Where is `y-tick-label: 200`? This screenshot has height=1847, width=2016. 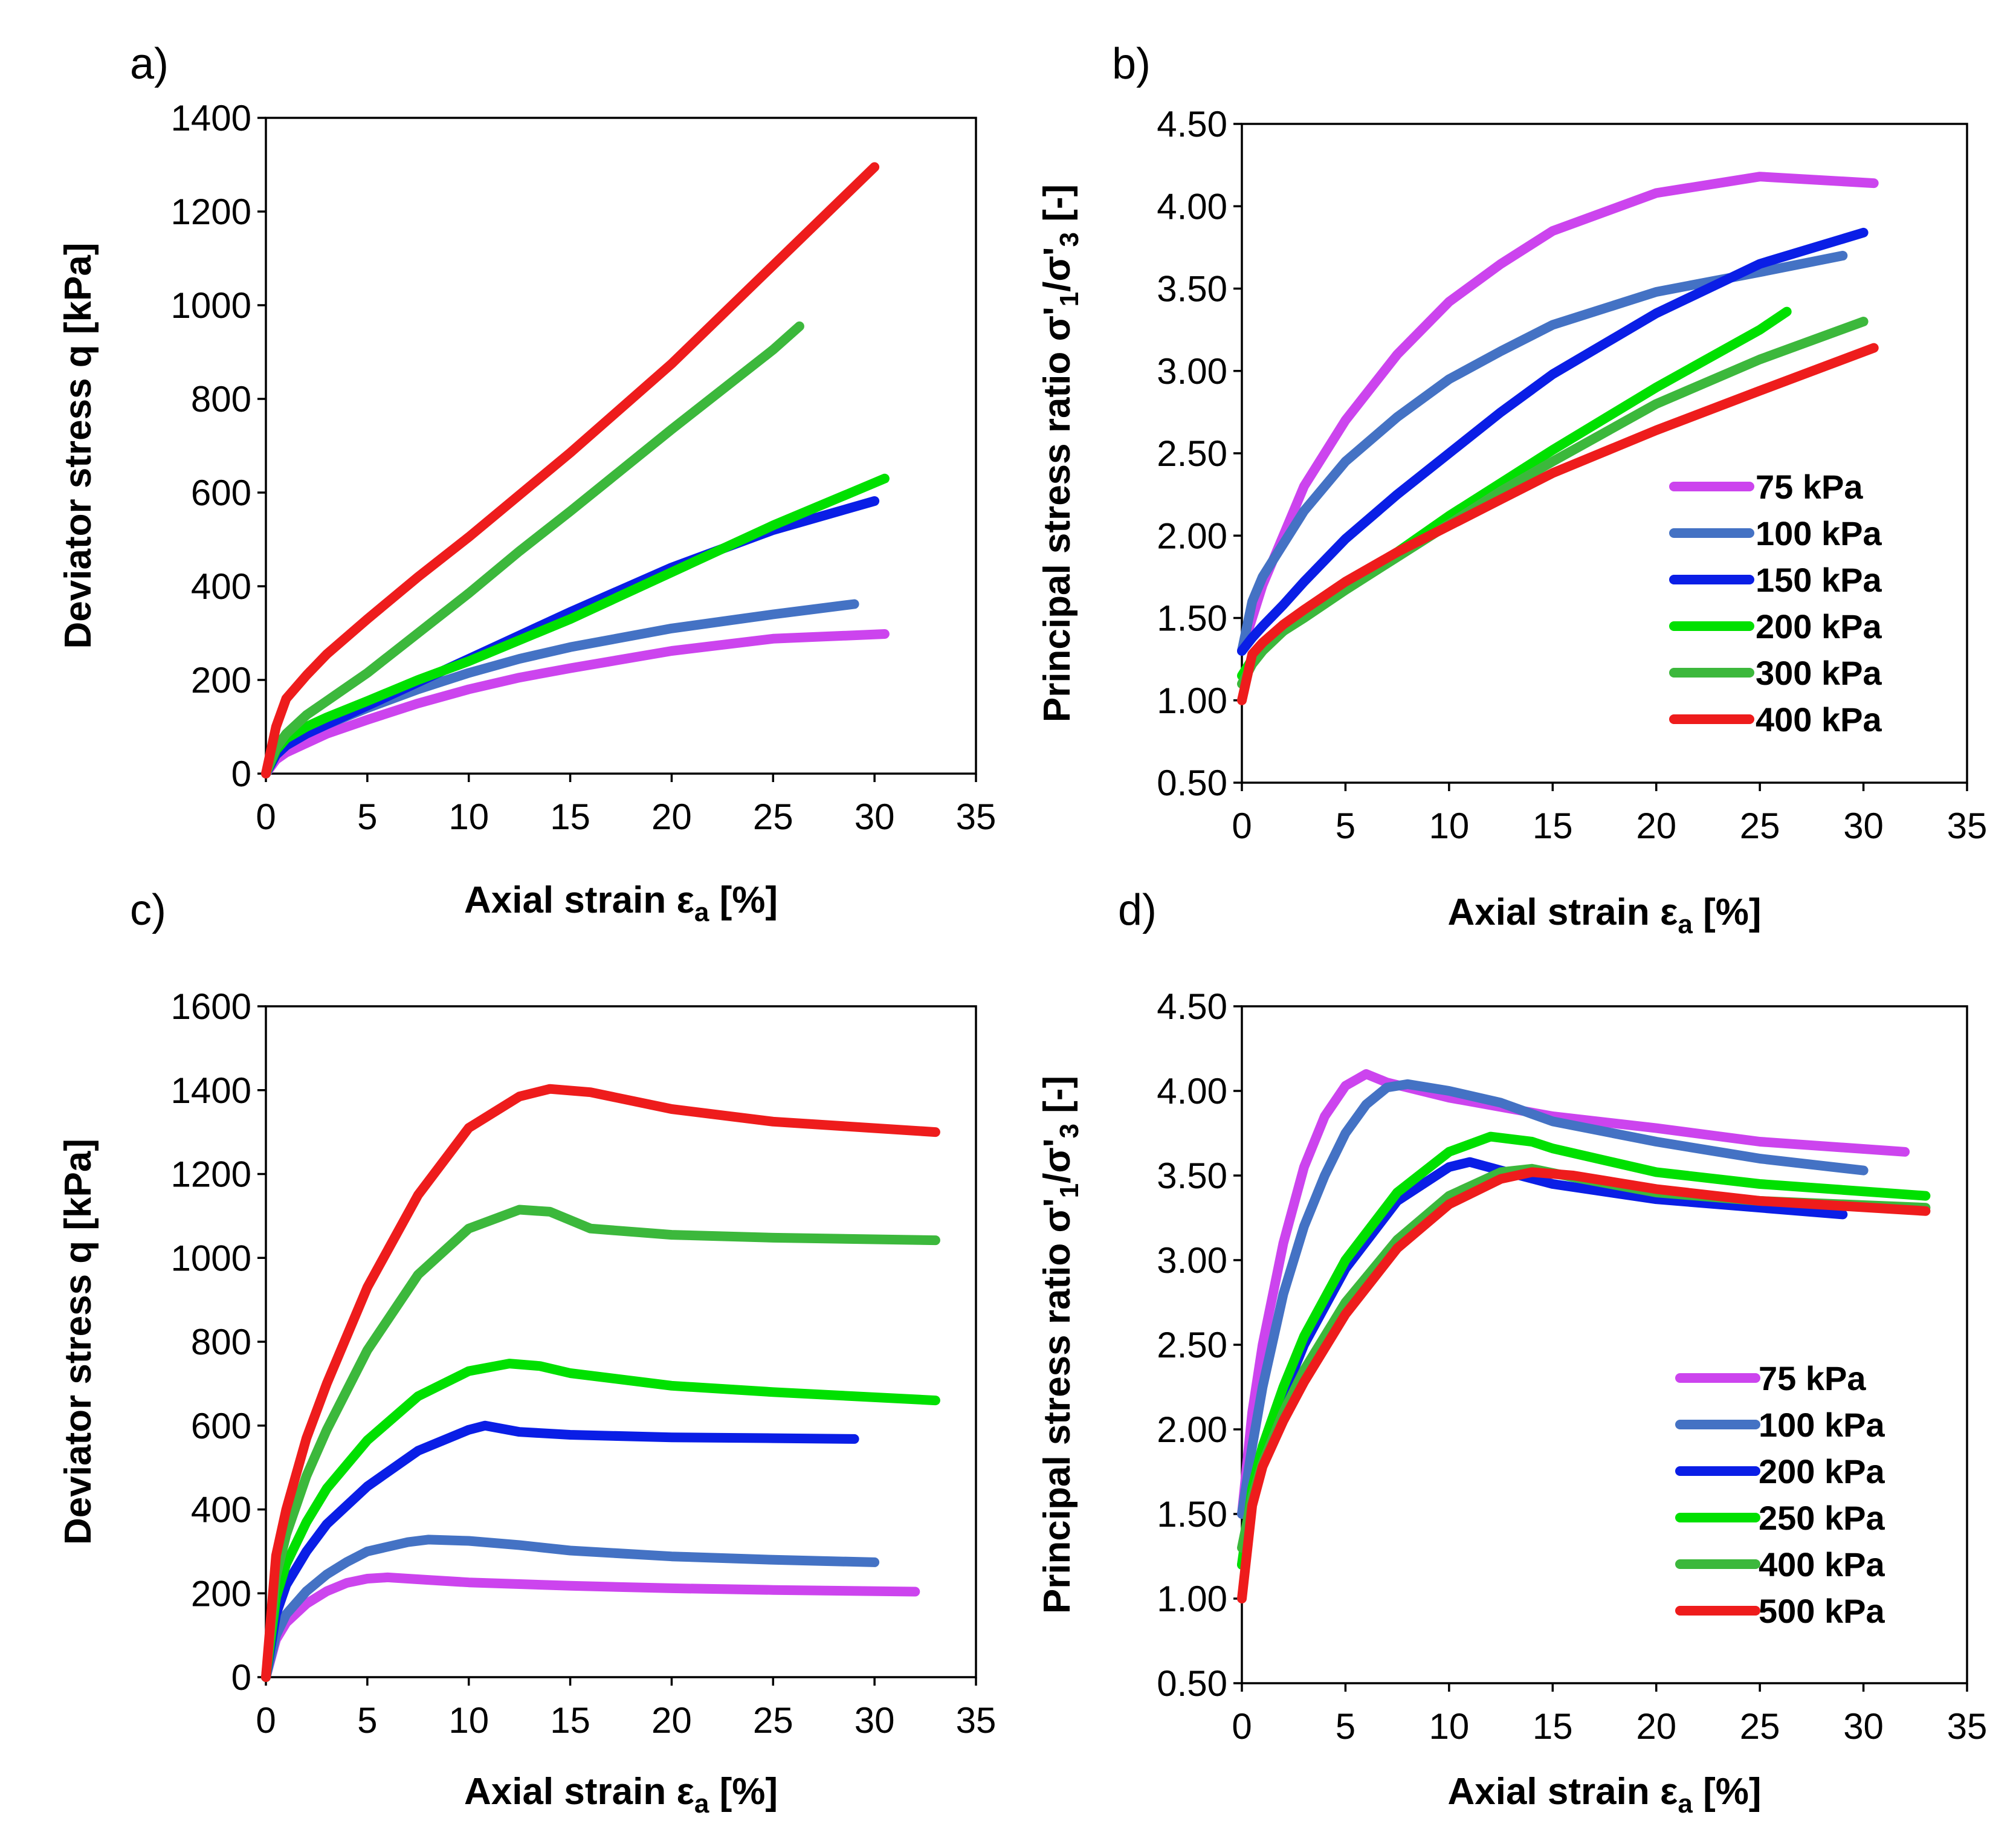 y-tick-label: 200 is located at coordinates (221, 680).